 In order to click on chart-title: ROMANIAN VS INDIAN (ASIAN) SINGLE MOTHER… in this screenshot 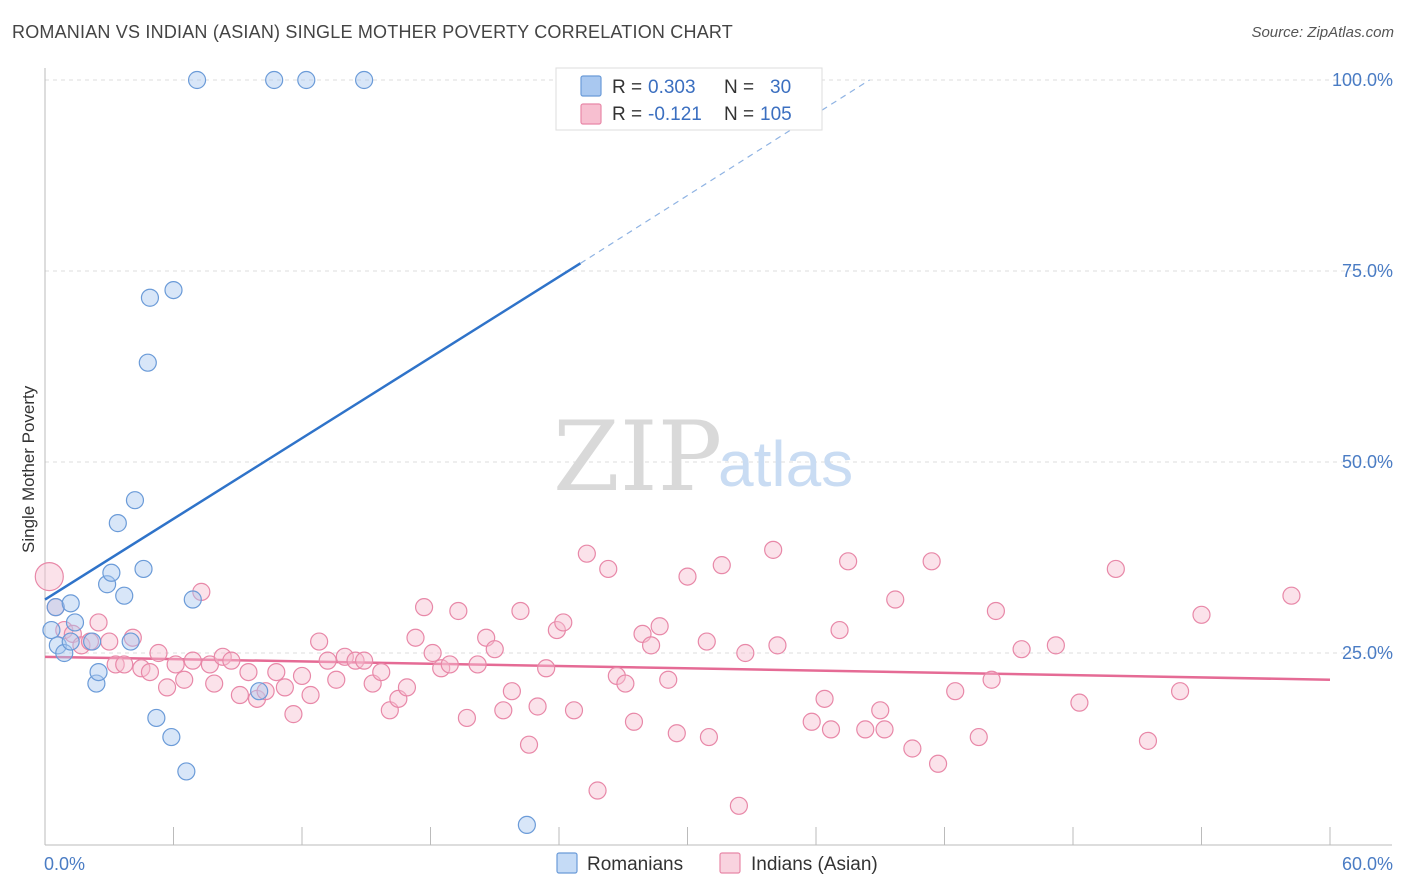, I will do `click(372, 32)`.